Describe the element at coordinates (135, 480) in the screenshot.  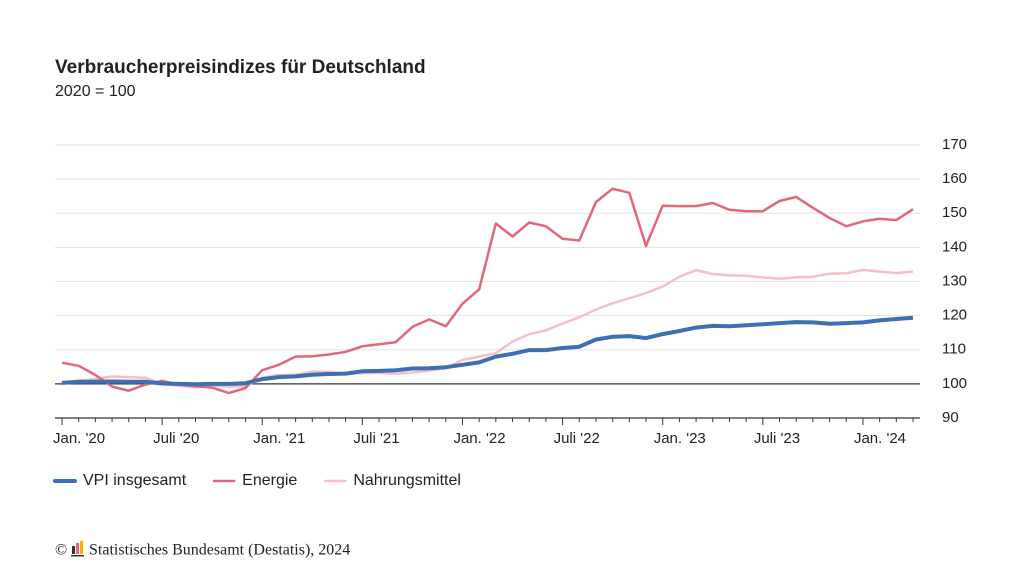
I see `legend-label: VPI insgesamt` at that location.